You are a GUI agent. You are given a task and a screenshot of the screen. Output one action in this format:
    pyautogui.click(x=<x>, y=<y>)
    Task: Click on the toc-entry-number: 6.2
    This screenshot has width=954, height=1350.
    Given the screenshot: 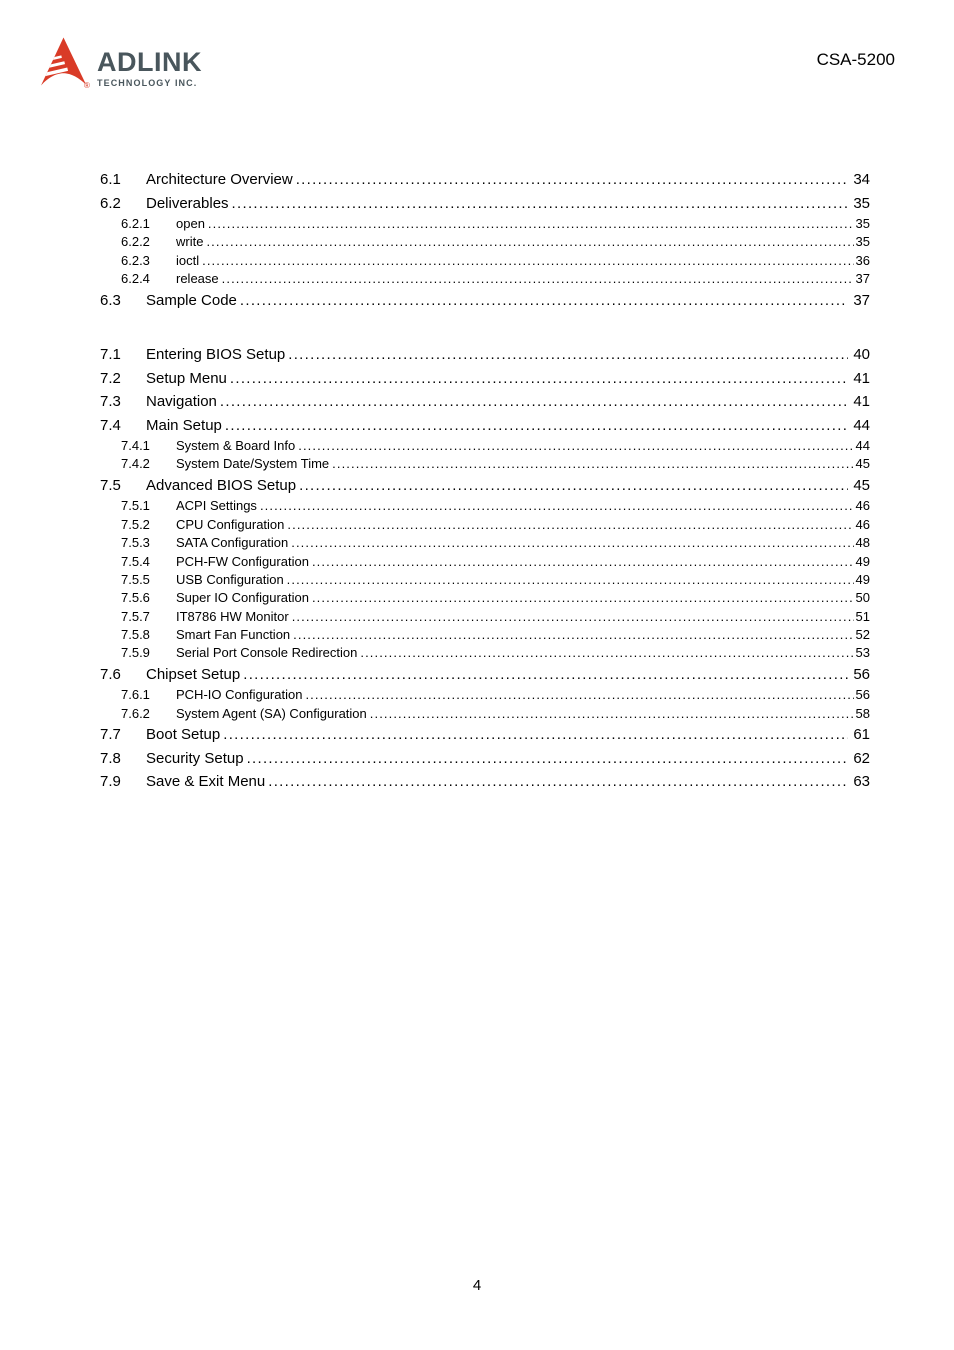 What is the action you would take?
    pyautogui.click(x=110, y=203)
    